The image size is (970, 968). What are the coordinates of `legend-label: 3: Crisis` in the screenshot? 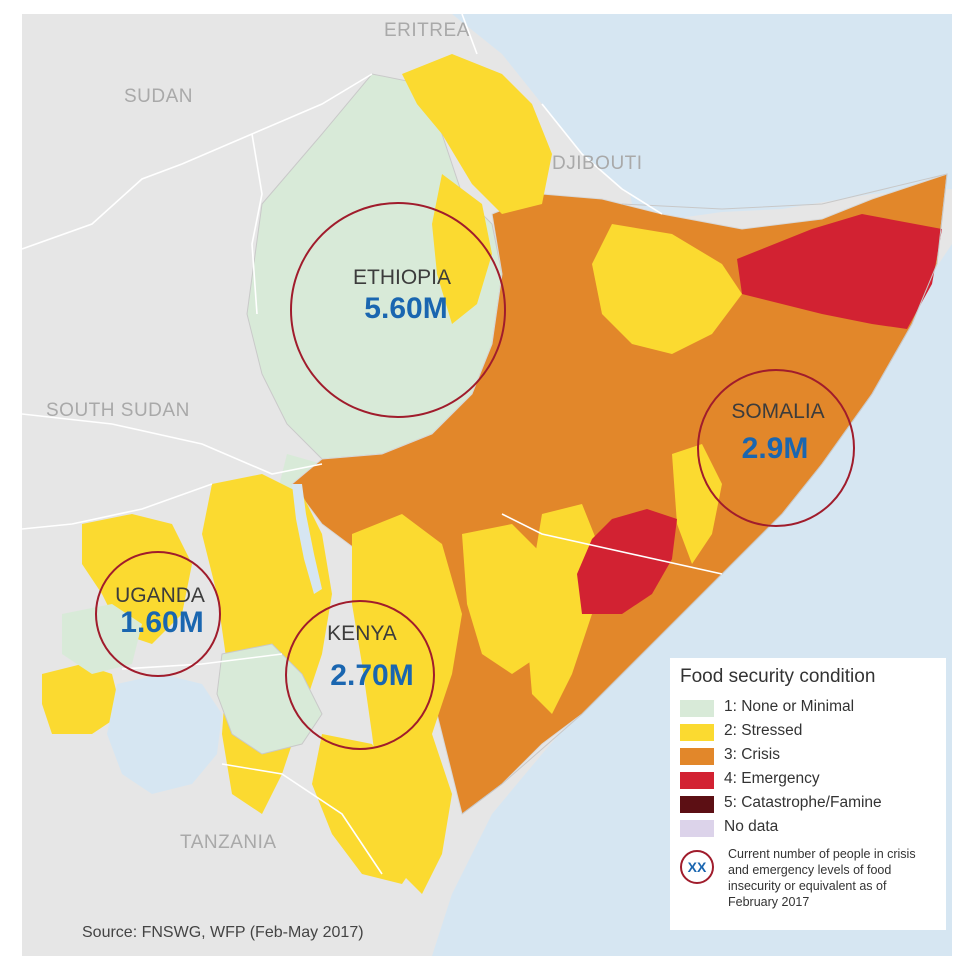 It's located at (752, 754).